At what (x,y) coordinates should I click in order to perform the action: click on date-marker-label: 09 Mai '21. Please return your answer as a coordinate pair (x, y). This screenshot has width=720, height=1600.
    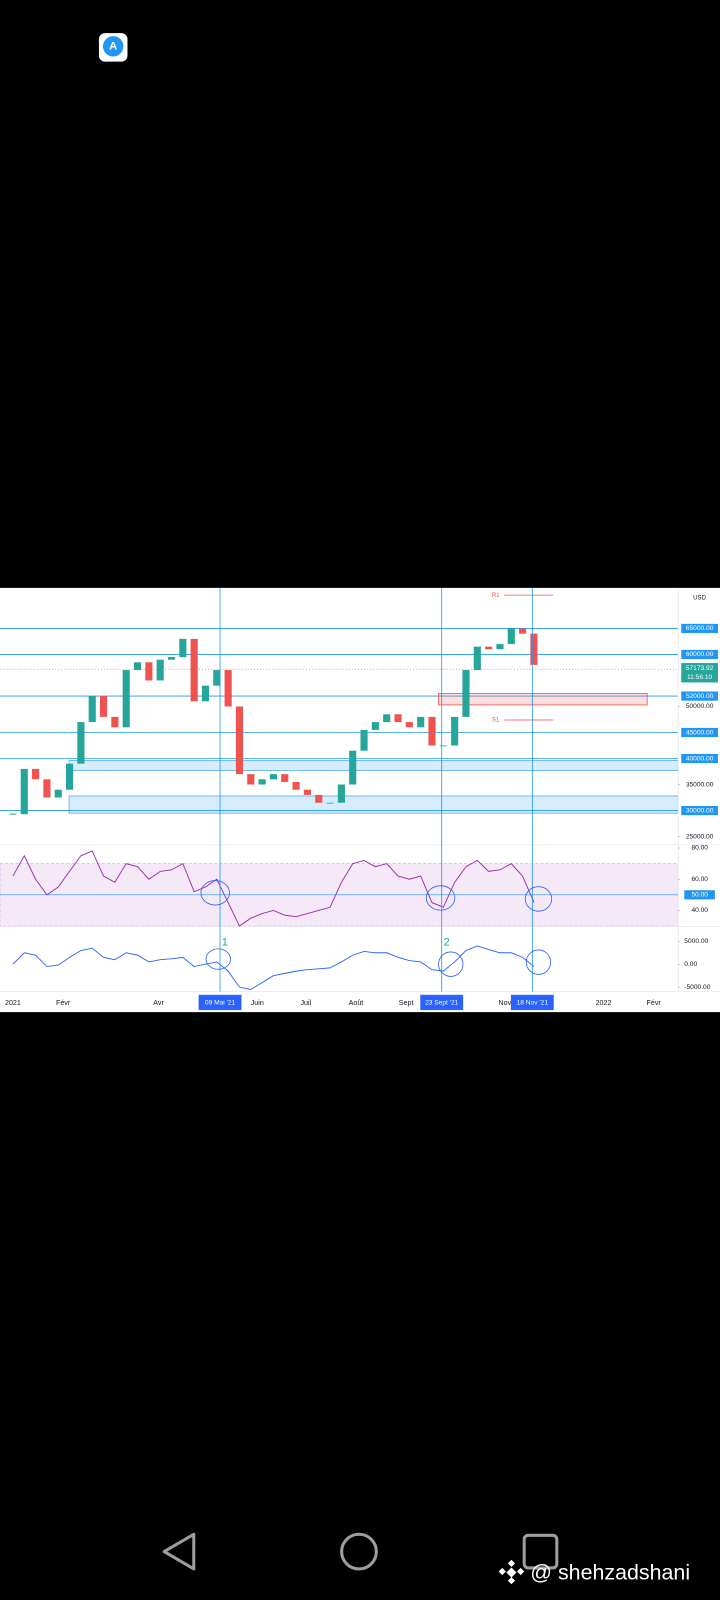
    Looking at the image, I should click on (220, 1003).